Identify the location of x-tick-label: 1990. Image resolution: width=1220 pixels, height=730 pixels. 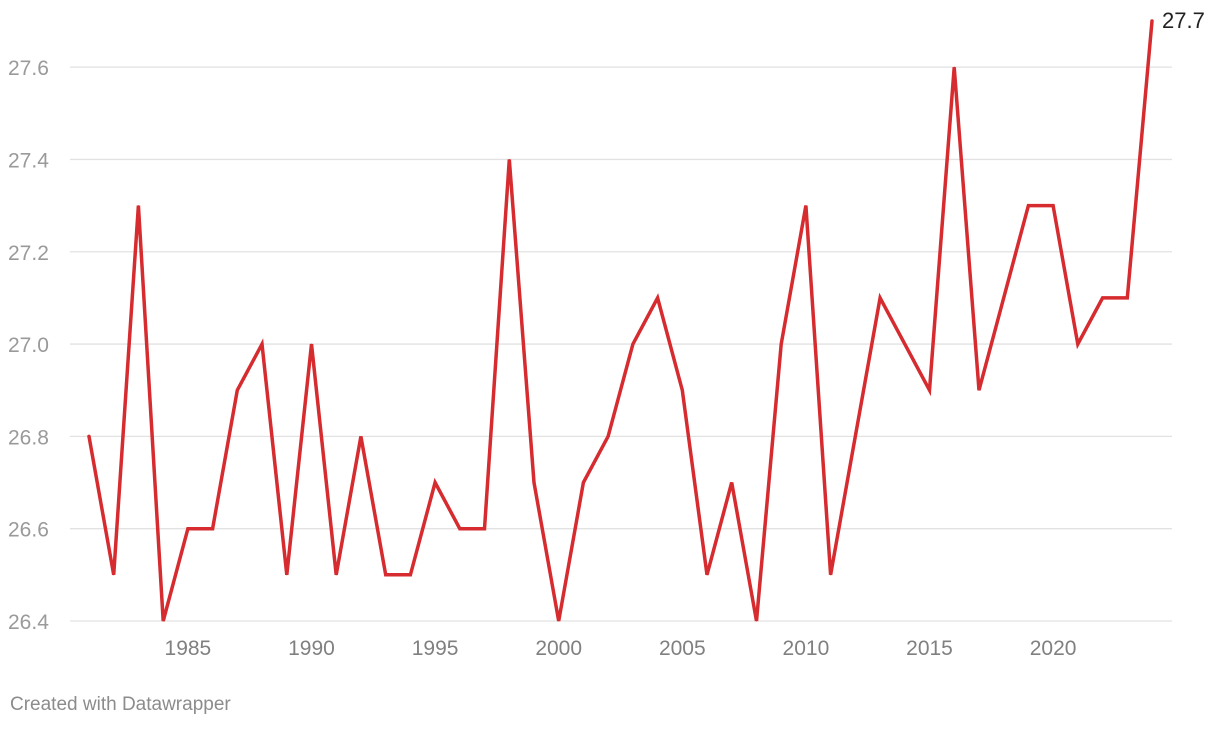
(311, 648).